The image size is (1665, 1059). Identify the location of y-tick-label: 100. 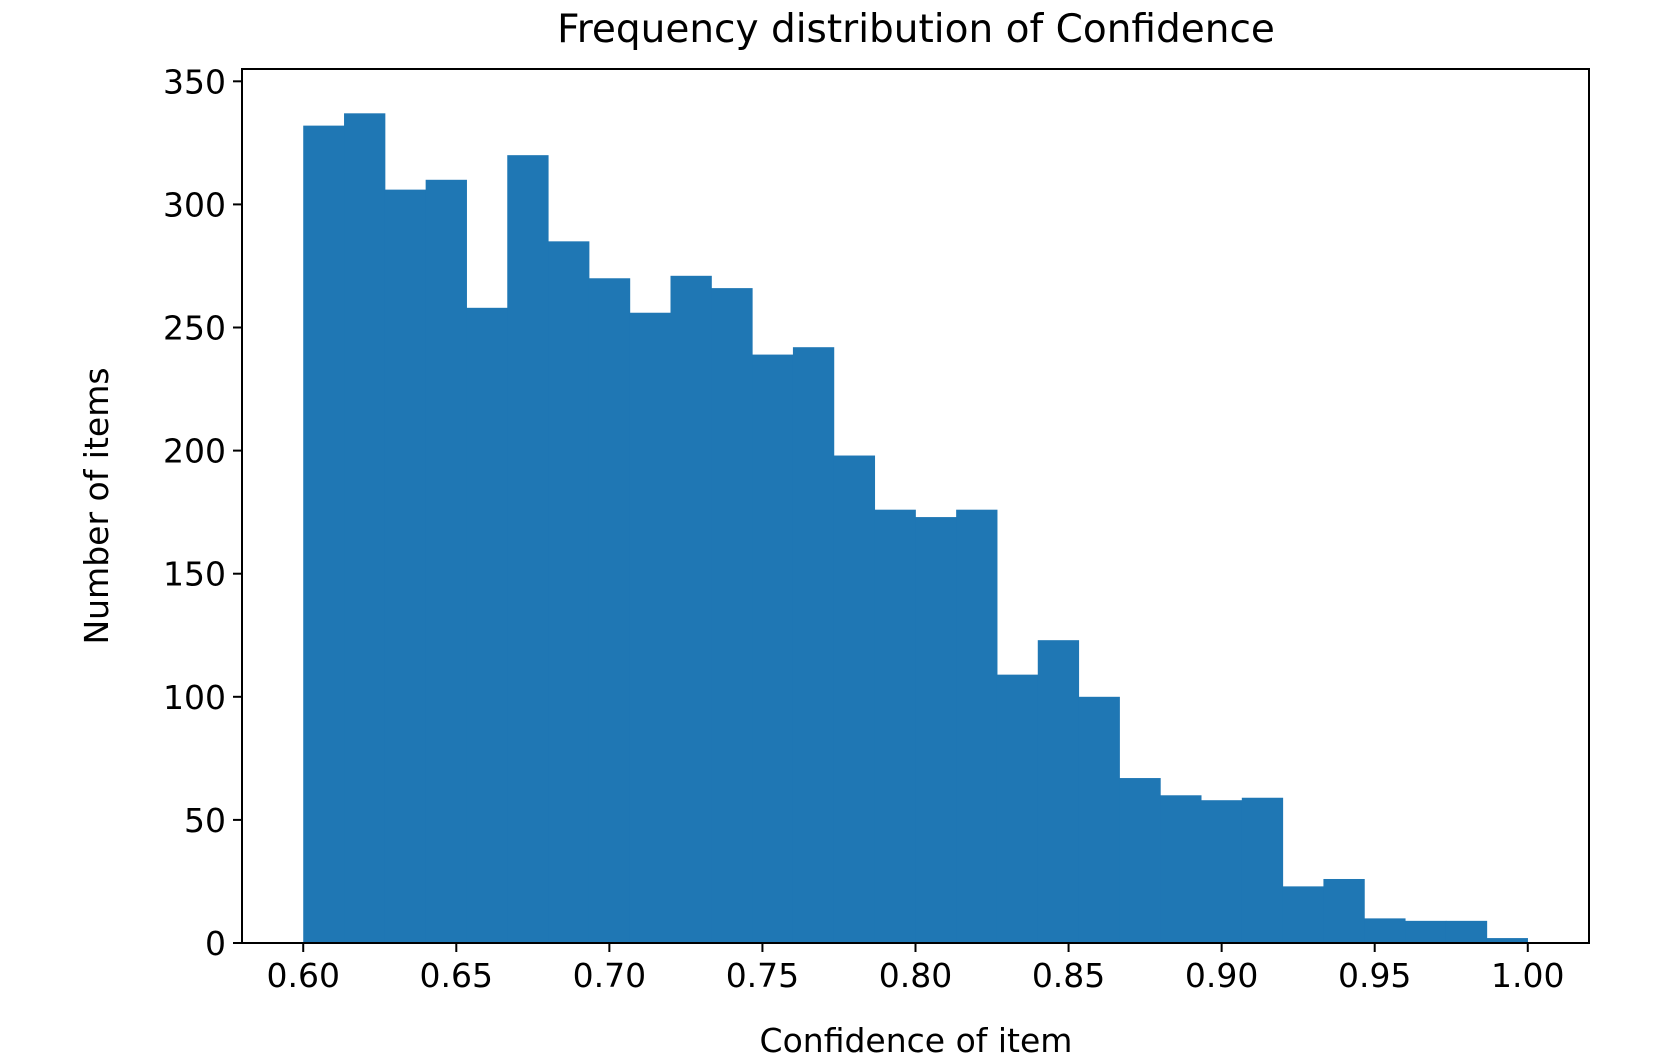
(194, 697).